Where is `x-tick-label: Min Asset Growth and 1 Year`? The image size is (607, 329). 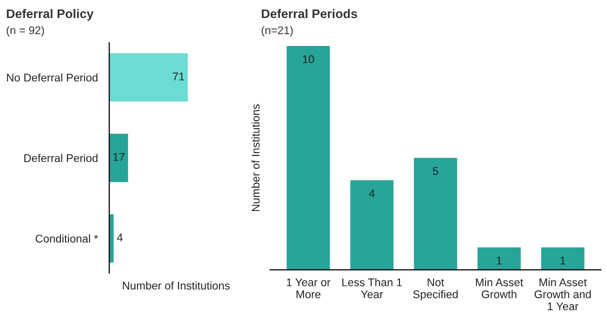 x-tick-label: Min Asset Growth and 1 Year is located at coordinates (562, 294).